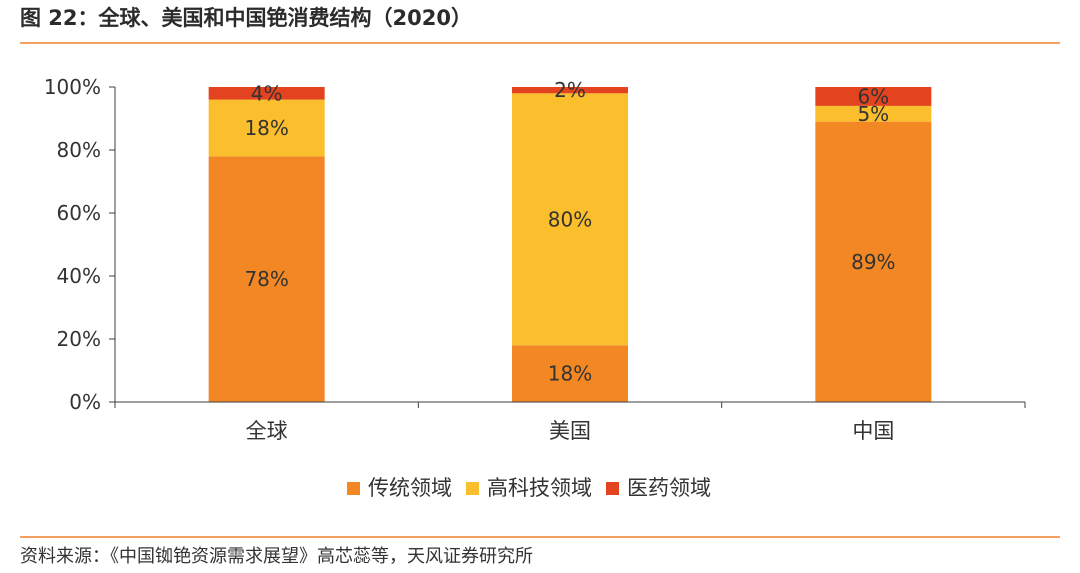 The width and height of the screenshot is (1080, 573). Describe the element at coordinates (79, 339) in the screenshot. I see `y-tick-label-1: 20%` at that location.